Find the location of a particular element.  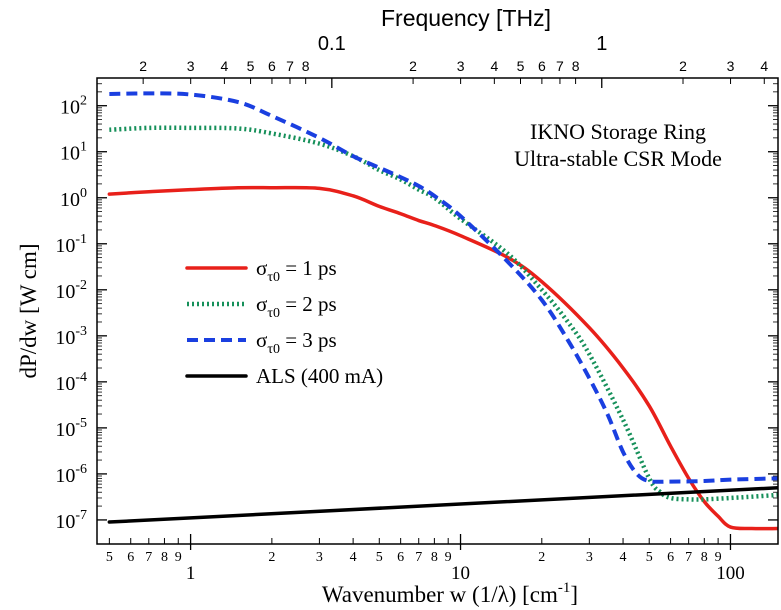

y-tick-label: 10⁻⁷ is located at coordinates (71, 520).